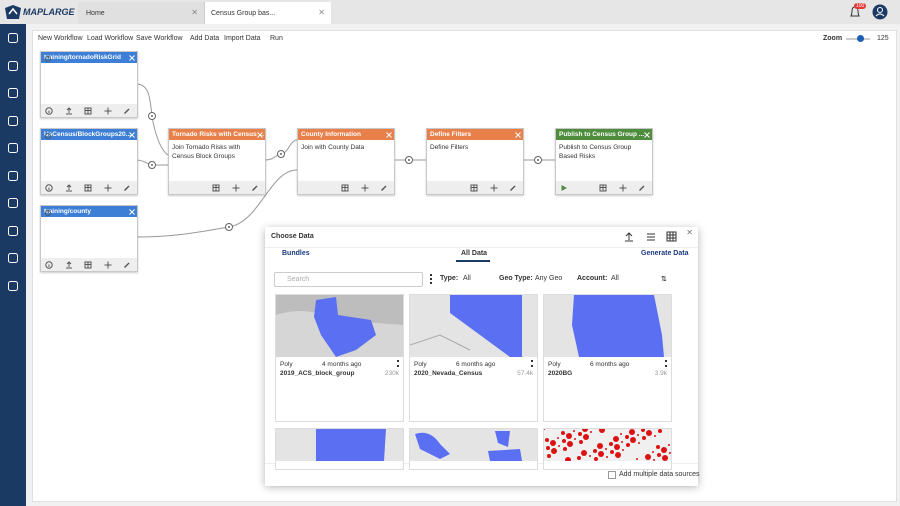 The image size is (900, 506). I want to click on data-card: Poly 6 months ago 2020_Nevada_Census 57.4k, so click(473, 358).